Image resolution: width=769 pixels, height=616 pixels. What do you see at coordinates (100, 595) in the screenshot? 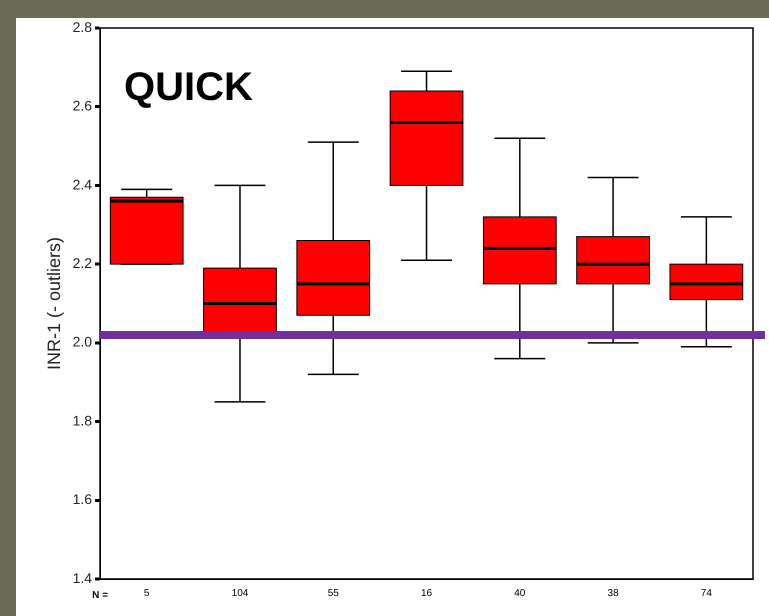
I see `text: N =` at bounding box center [100, 595].